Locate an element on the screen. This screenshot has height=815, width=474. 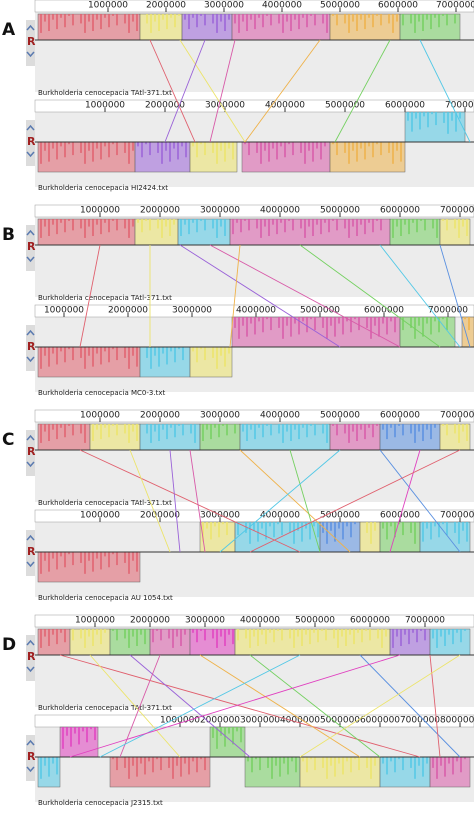
zoom-down-arrow is located at coordinates (30, 669).